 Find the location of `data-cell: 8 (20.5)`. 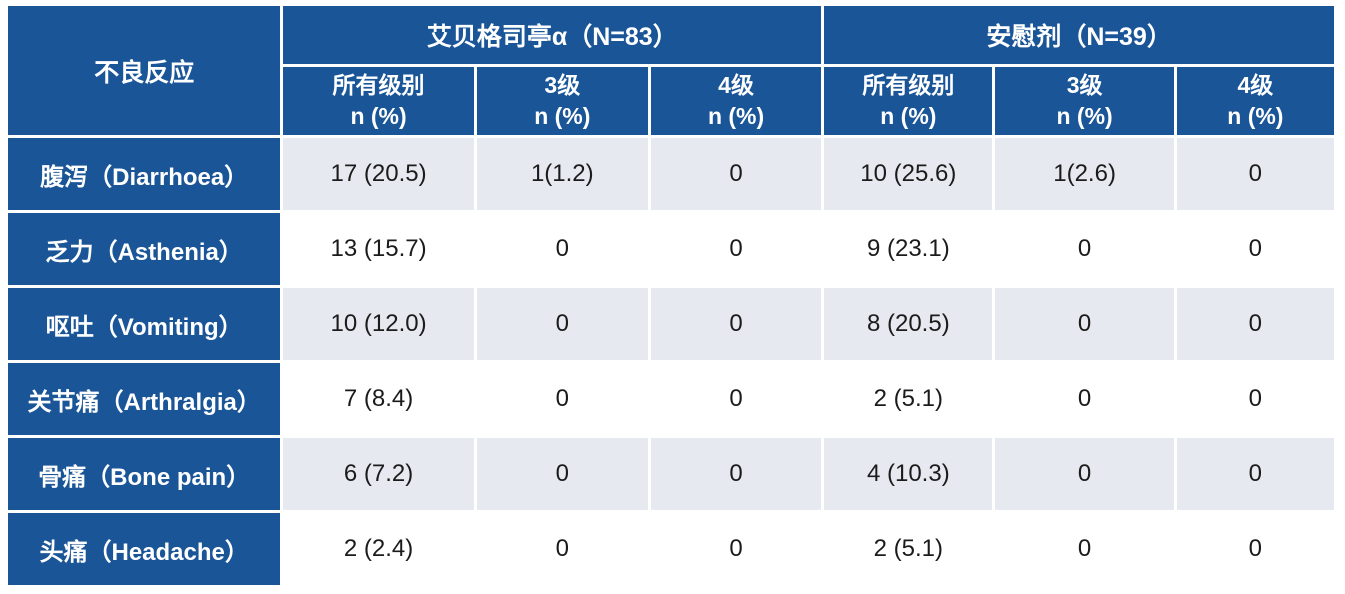

data-cell: 8 (20.5) is located at coordinates (908, 324).